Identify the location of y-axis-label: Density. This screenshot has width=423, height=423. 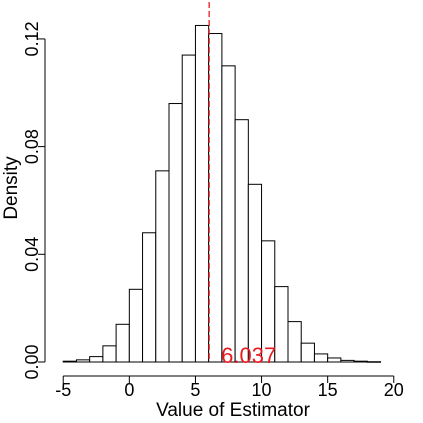
(11, 188).